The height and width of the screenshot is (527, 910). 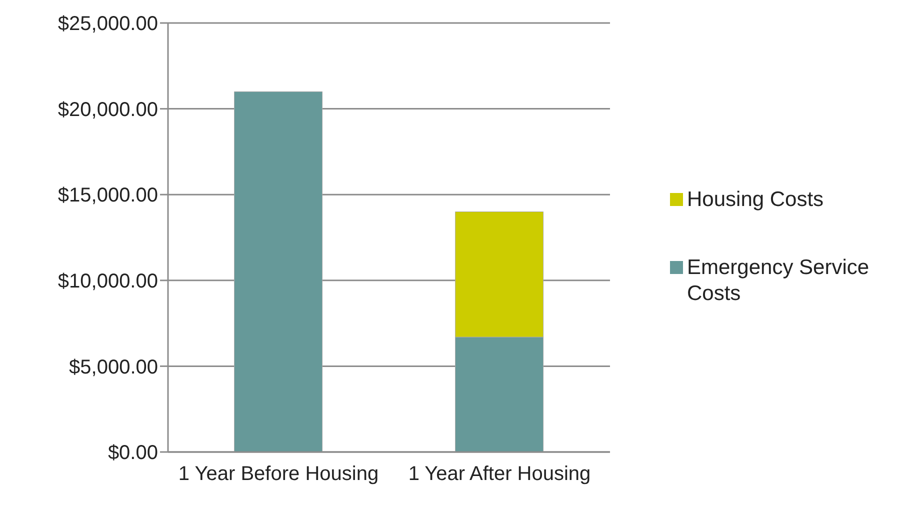 What do you see at coordinates (108, 281) in the screenshot?
I see `y-tick-label: $10,000.00` at bounding box center [108, 281].